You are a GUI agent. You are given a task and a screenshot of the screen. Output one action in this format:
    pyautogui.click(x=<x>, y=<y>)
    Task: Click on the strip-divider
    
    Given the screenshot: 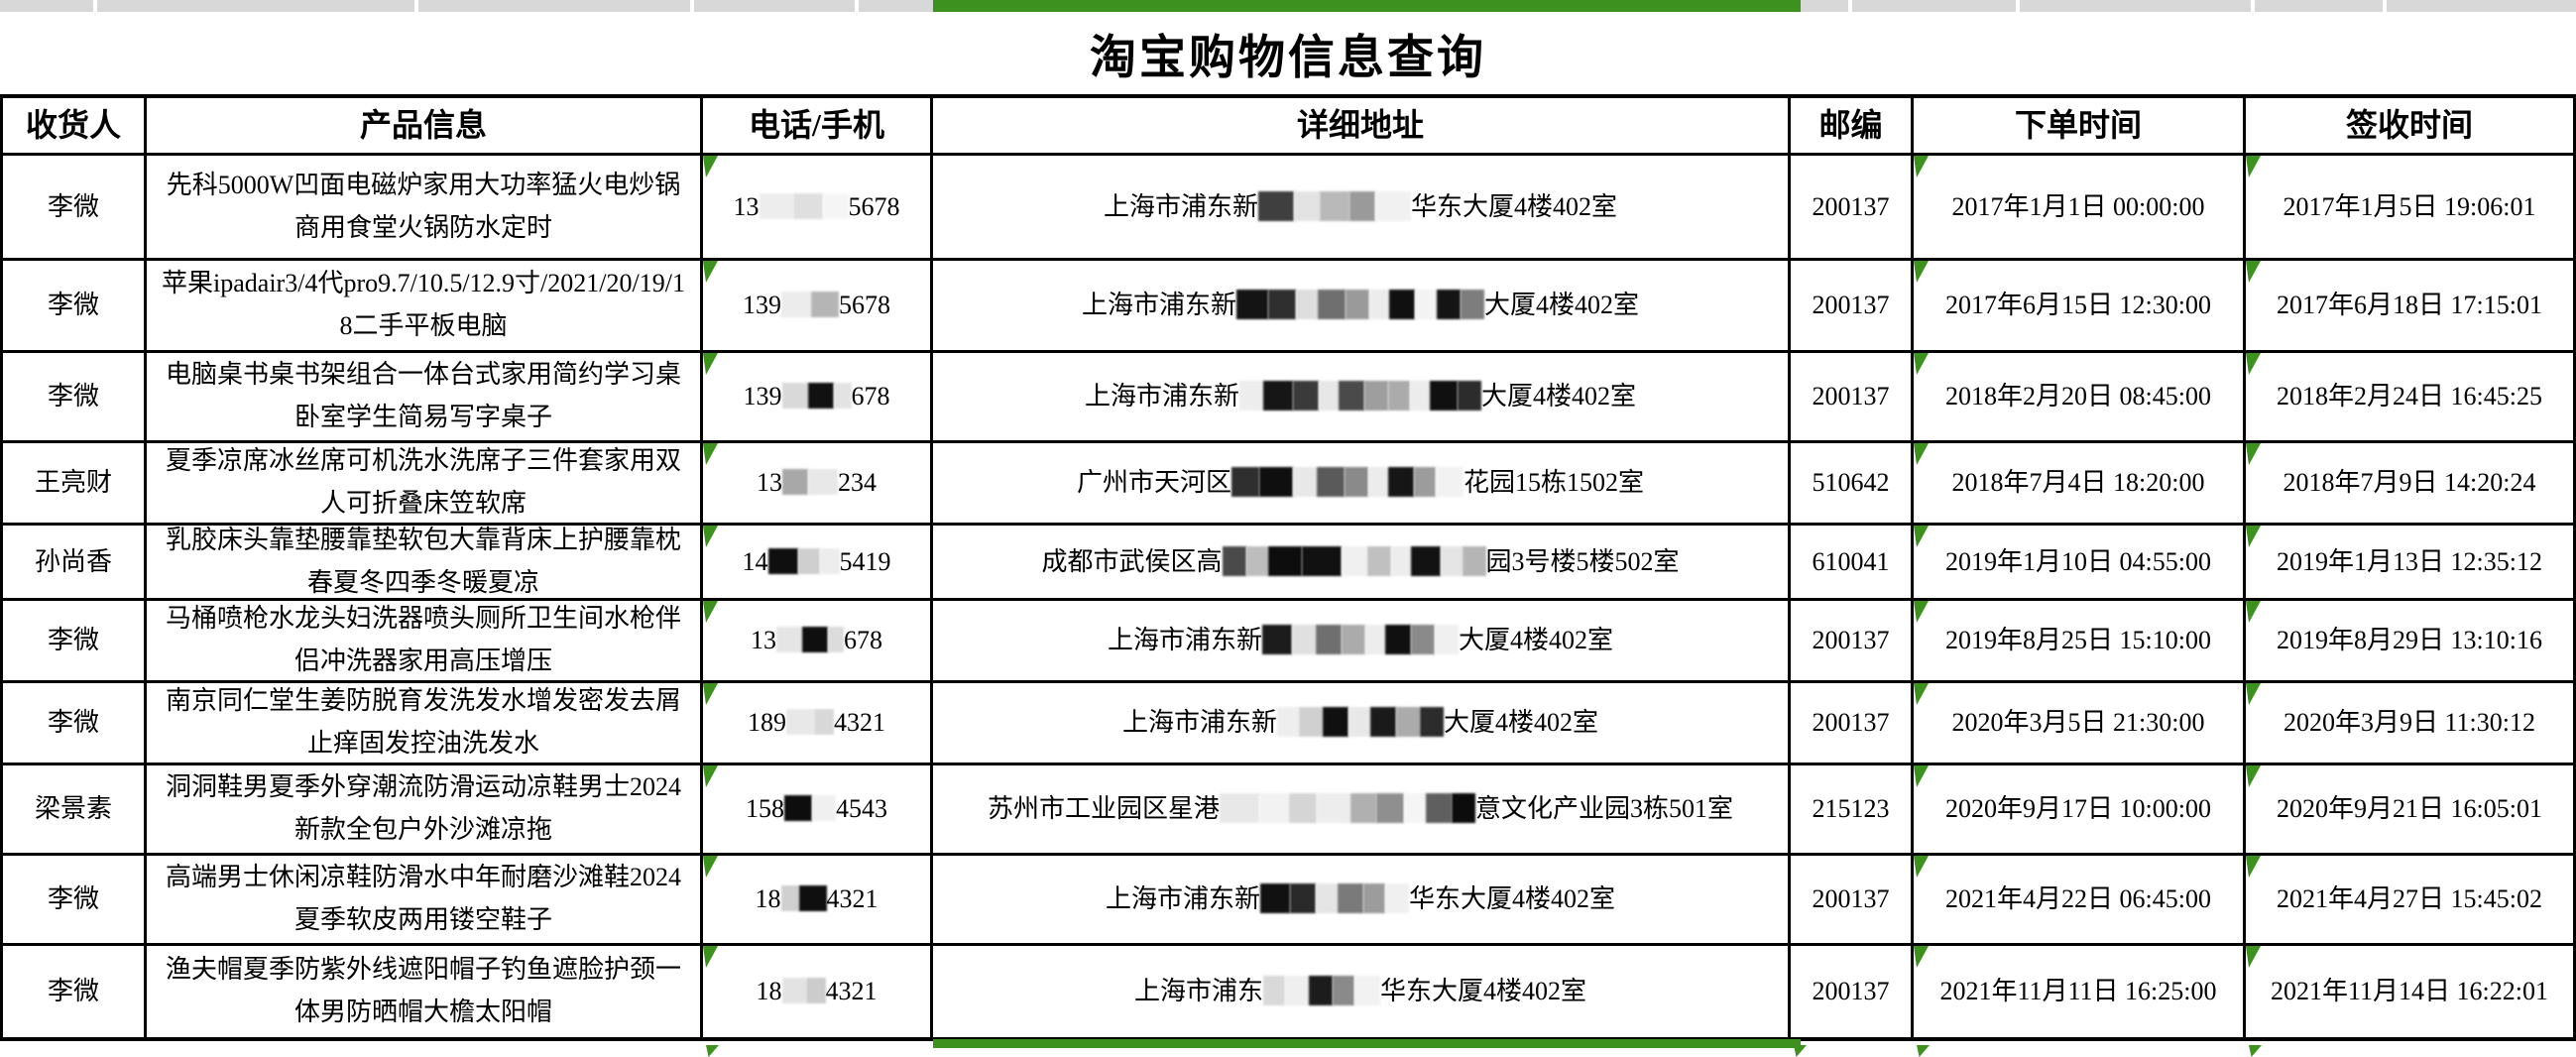 What is the action you would take?
    pyautogui.click(x=857, y=6)
    